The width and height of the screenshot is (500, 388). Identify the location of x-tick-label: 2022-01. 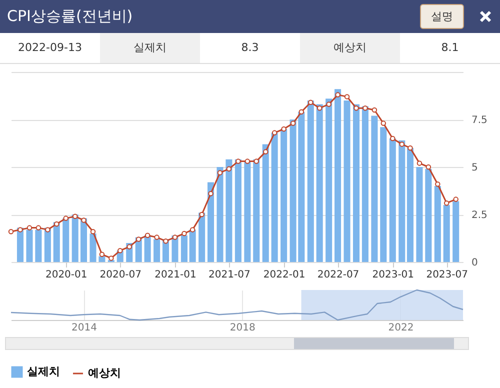
(284, 275).